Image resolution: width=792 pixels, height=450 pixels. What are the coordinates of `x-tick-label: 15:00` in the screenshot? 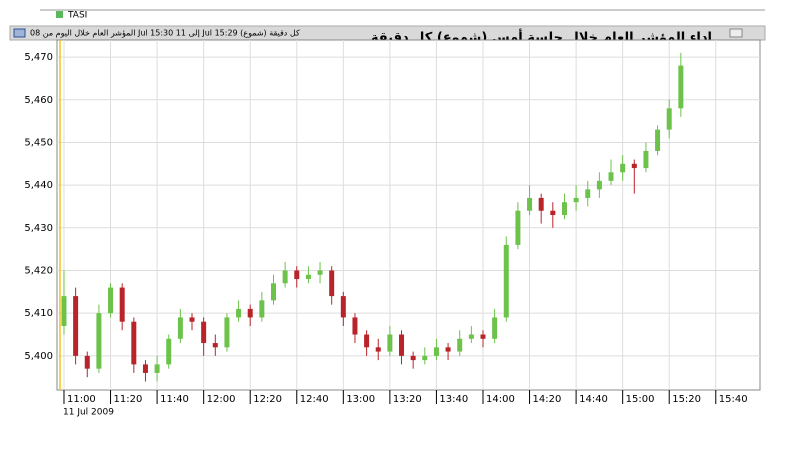 It's located at (640, 399).